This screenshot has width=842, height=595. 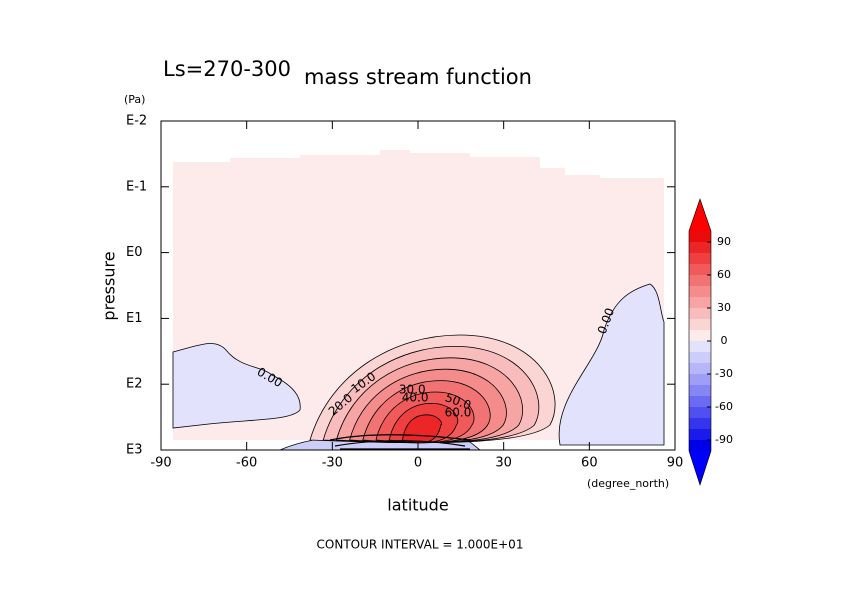 What do you see at coordinates (400, 442) in the screenshot?
I see `contour-line` at bounding box center [400, 442].